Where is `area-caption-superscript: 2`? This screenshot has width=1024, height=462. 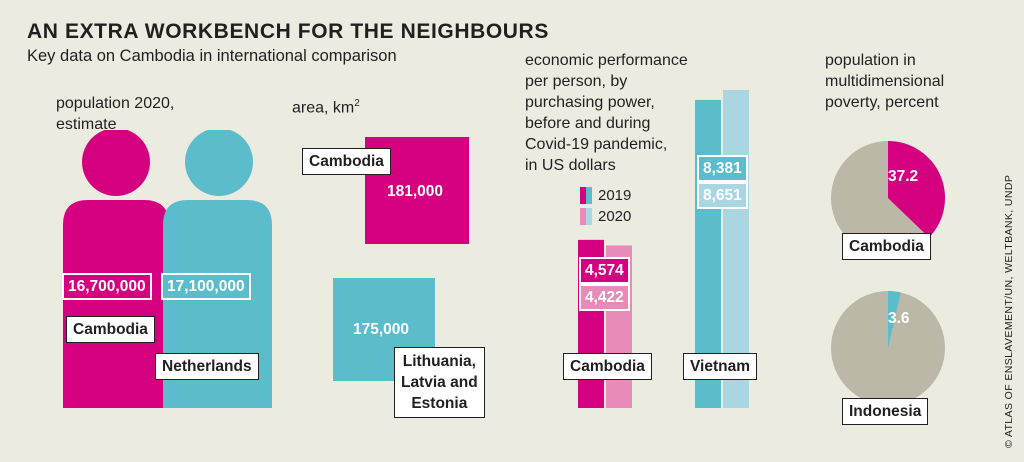
area-caption-superscript: 2 is located at coordinates (357, 103).